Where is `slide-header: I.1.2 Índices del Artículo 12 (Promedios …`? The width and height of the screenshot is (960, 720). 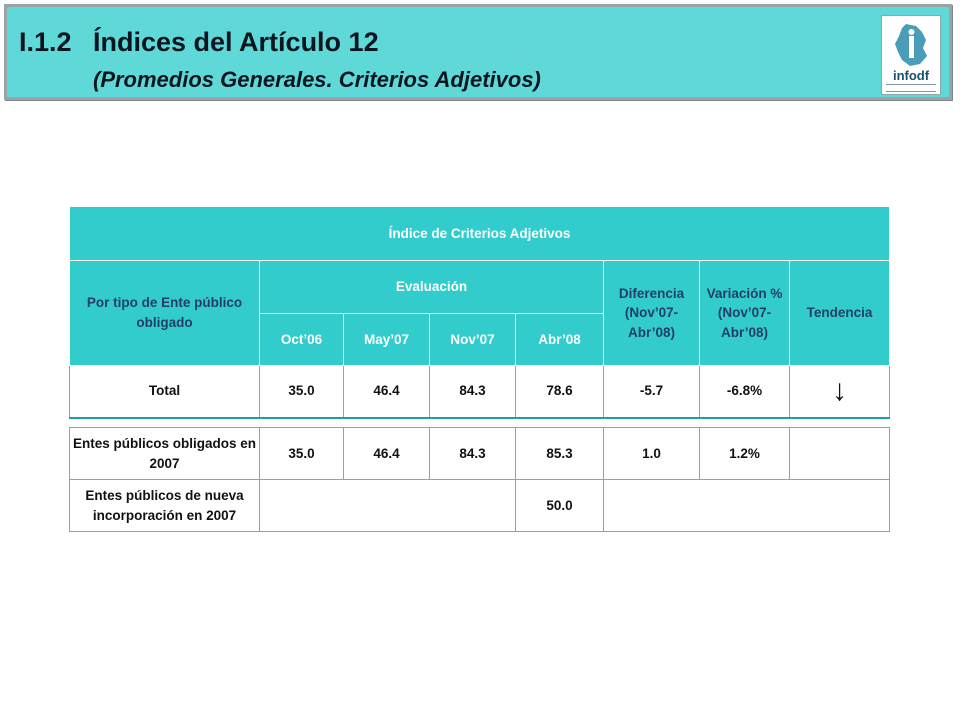
slide-header: I.1.2 Índices del Artículo 12 (Promedios … is located at coordinates (478, 52).